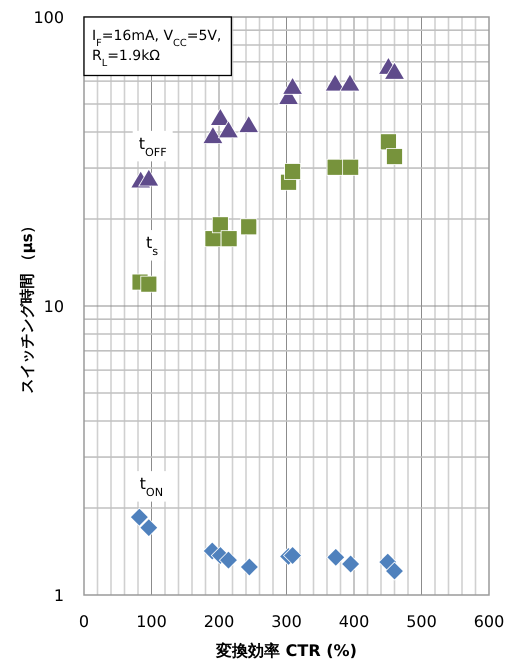  I want to click on series-label: t$_{s}$, so click(152, 245).